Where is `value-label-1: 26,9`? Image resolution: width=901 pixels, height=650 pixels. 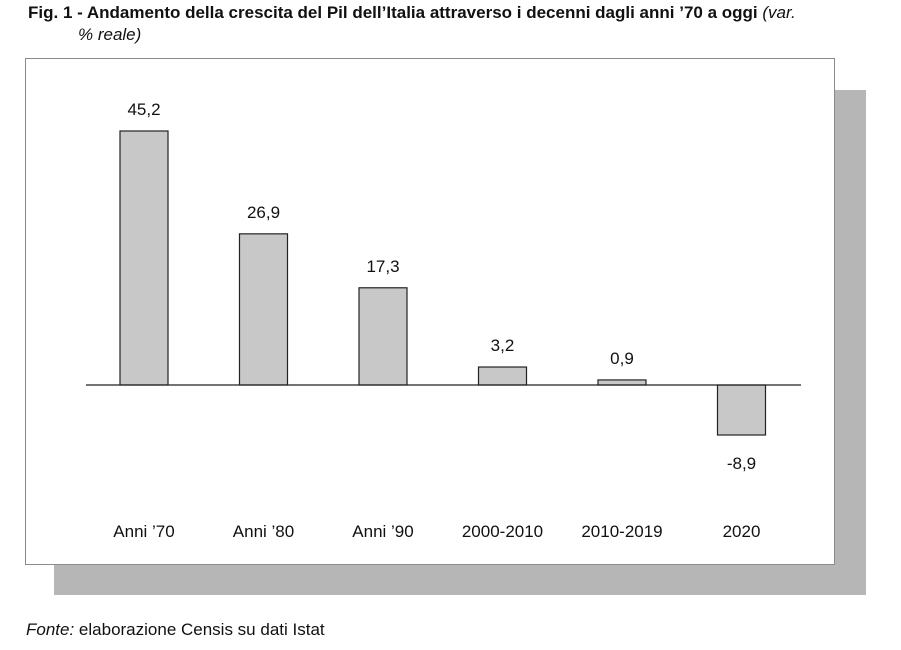 value-label-1: 26,9 is located at coordinates (263, 212).